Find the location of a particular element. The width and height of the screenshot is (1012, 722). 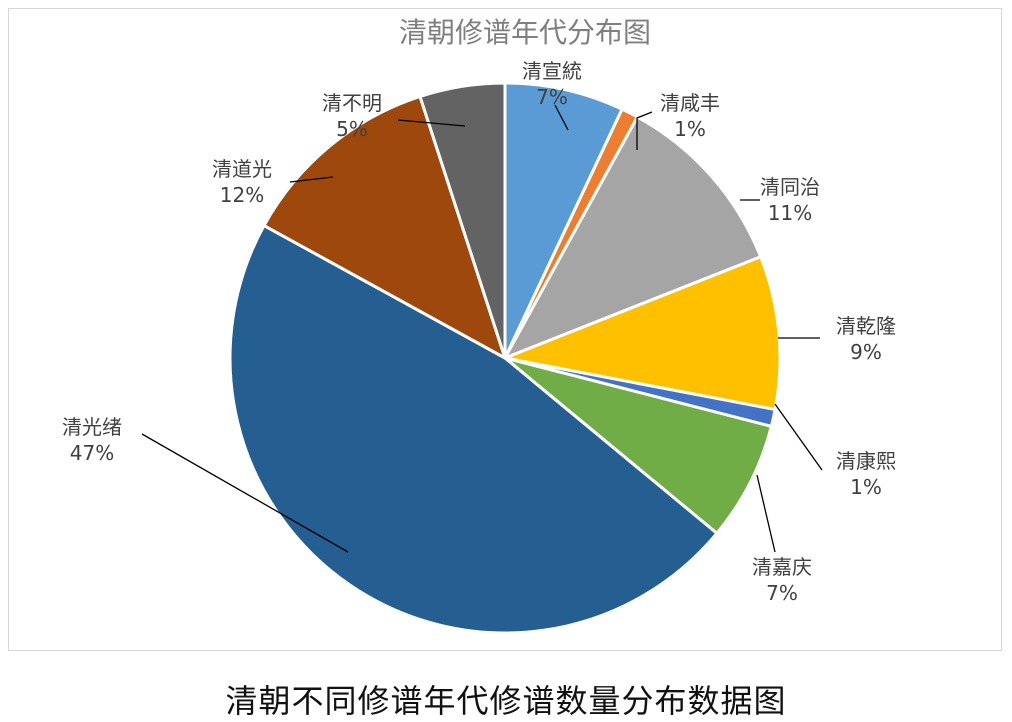

slice-name-label: 清不明 is located at coordinates (352, 103).